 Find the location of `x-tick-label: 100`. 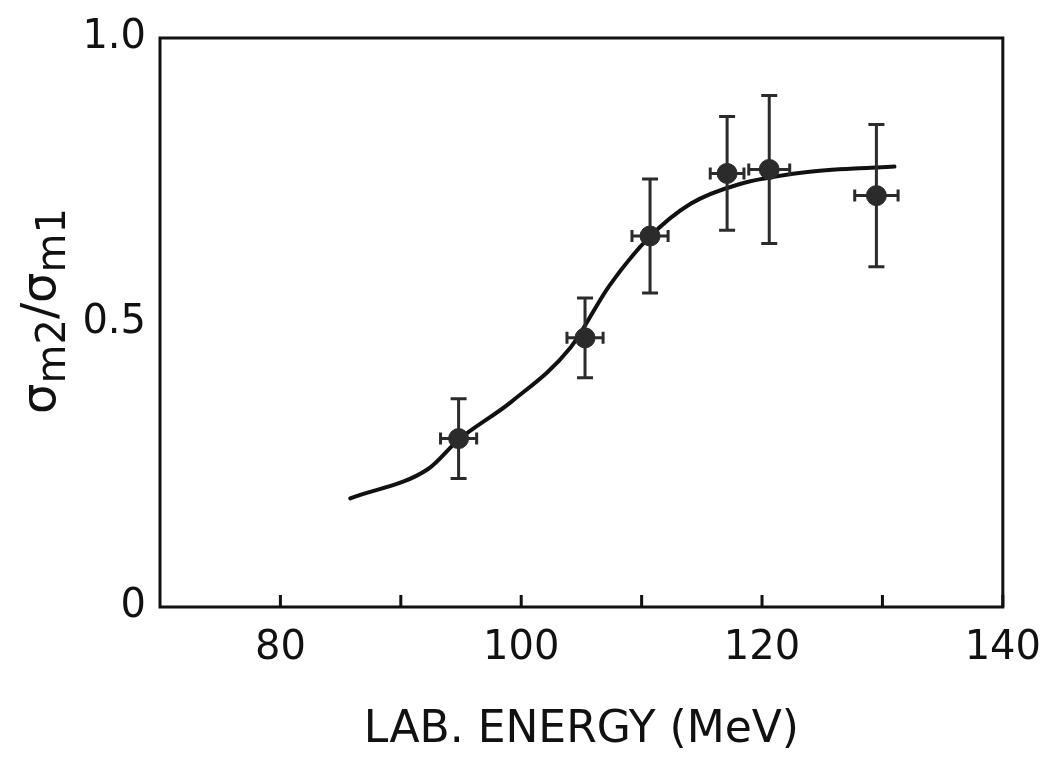

x-tick-label: 100 is located at coordinates (521, 645).